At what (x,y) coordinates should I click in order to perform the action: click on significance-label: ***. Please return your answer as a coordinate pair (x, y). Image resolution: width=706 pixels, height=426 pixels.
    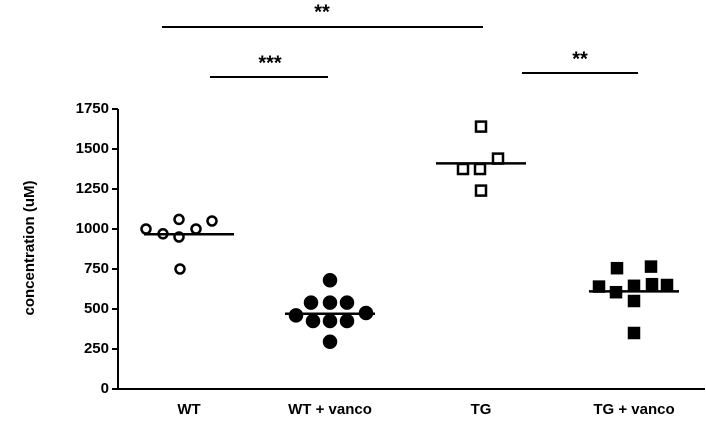
    Looking at the image, I should click on (270, 63).